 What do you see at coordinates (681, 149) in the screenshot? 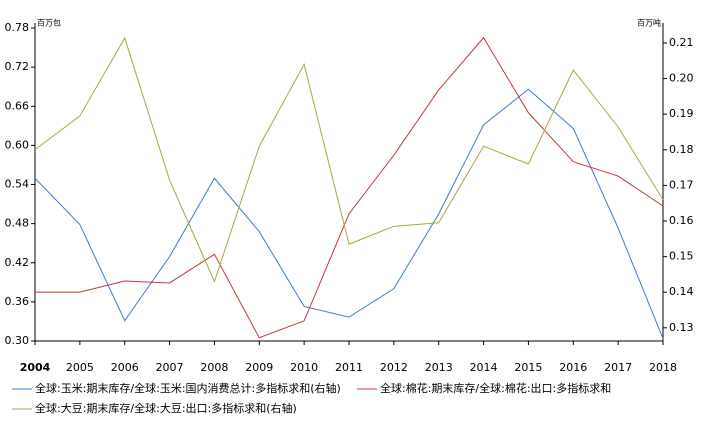
I see `y2-tick-label: 0.18` at bounding box center [681, 149].